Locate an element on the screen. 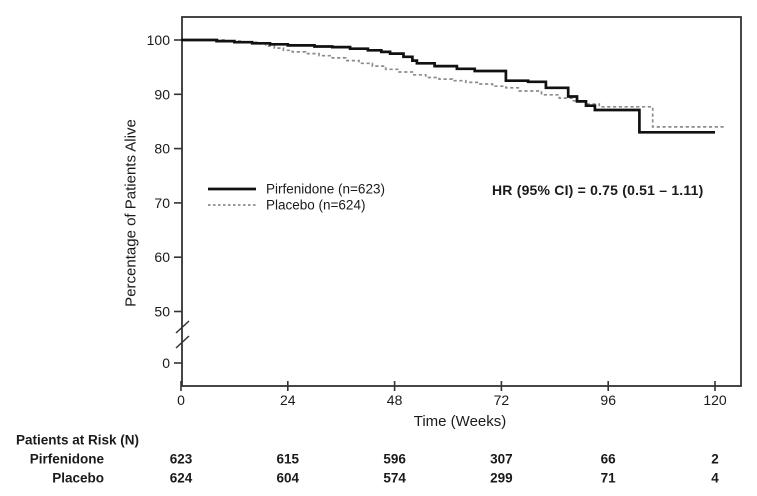 The image size is (757, 496). x-tick-label: 24 is located at coordinates (288, 400).